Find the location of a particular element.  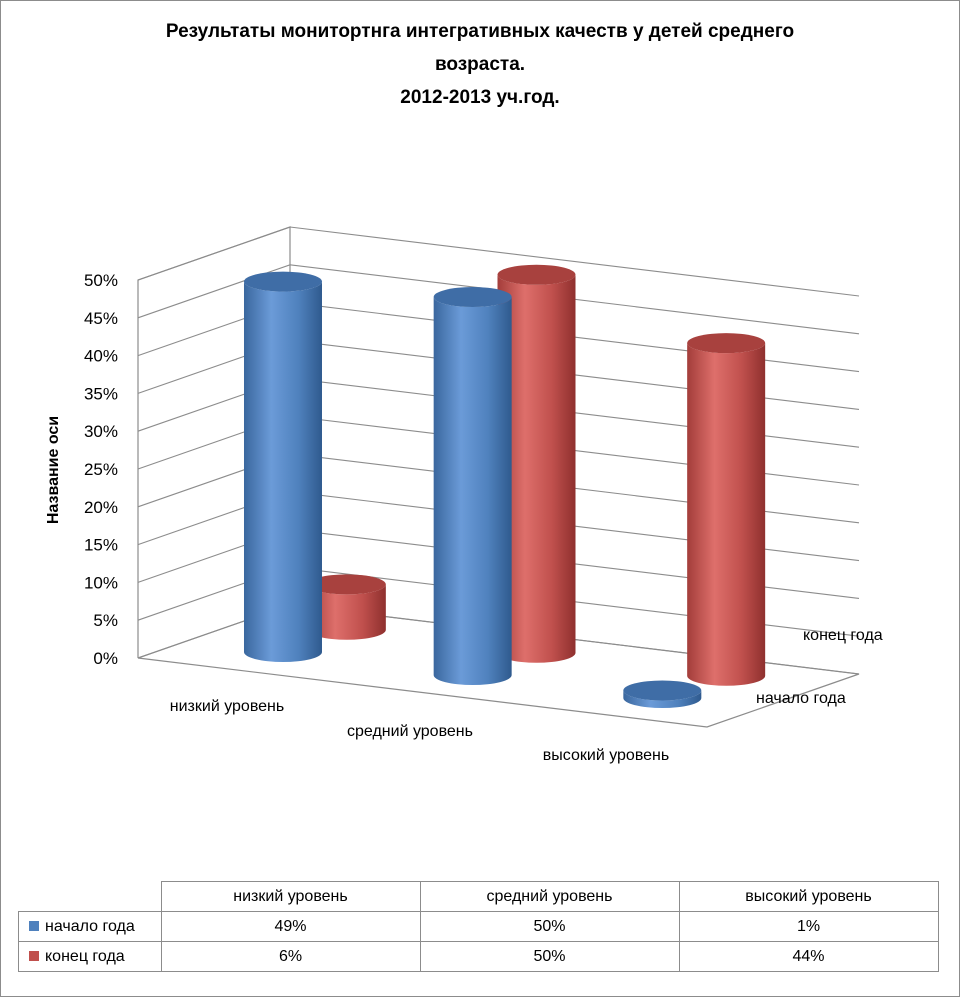

y-tick-label: 30% is located at coordinates (101, 431).